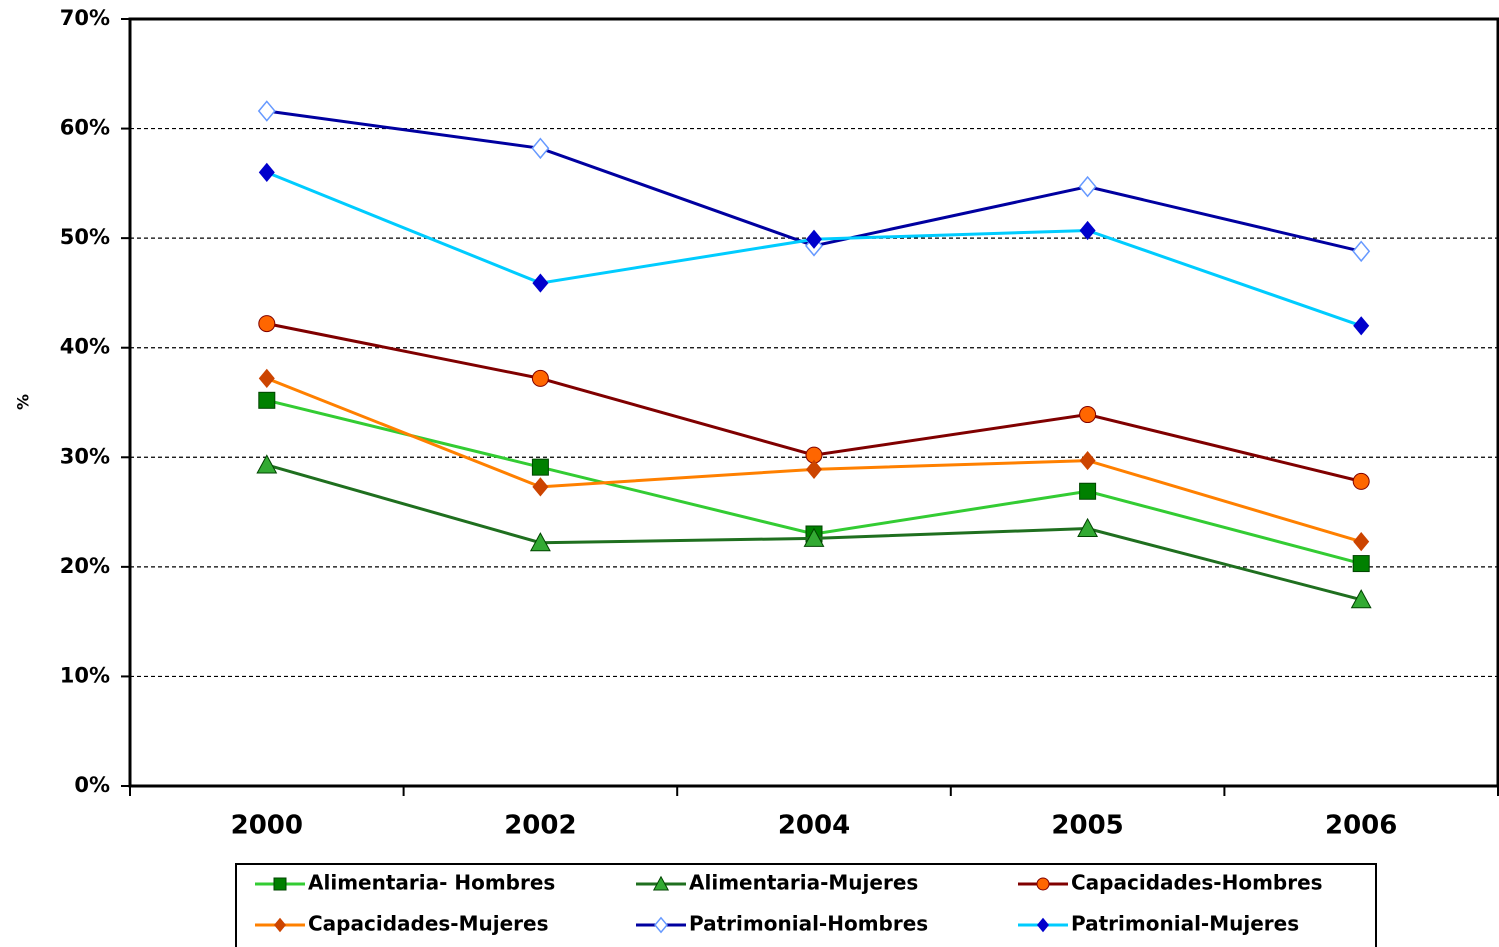  What do you see at coordinates (85, 128) in the screenshot?
I see `y-tick-label: 60%` at bounding box center [85, 128].